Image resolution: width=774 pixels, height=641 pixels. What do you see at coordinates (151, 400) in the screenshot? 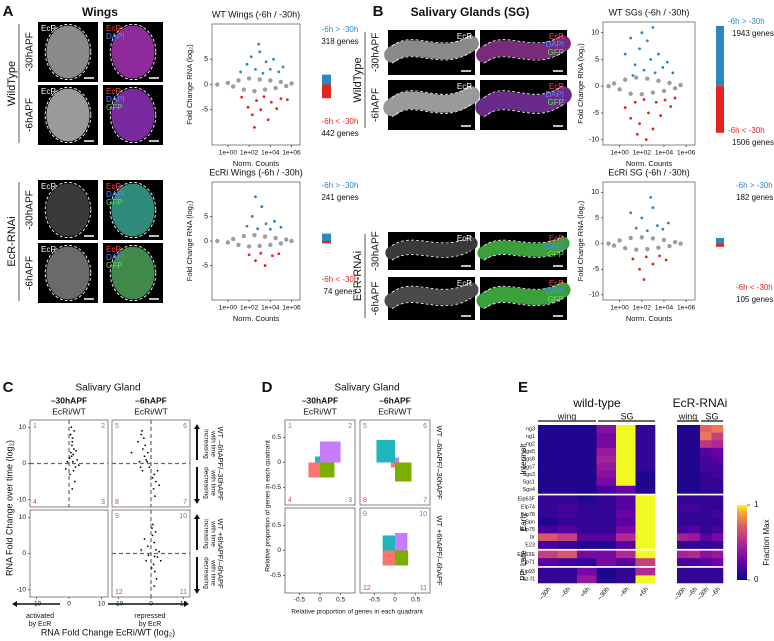
I see `column-title: –6hAPF` at bounding box center [151, 400].